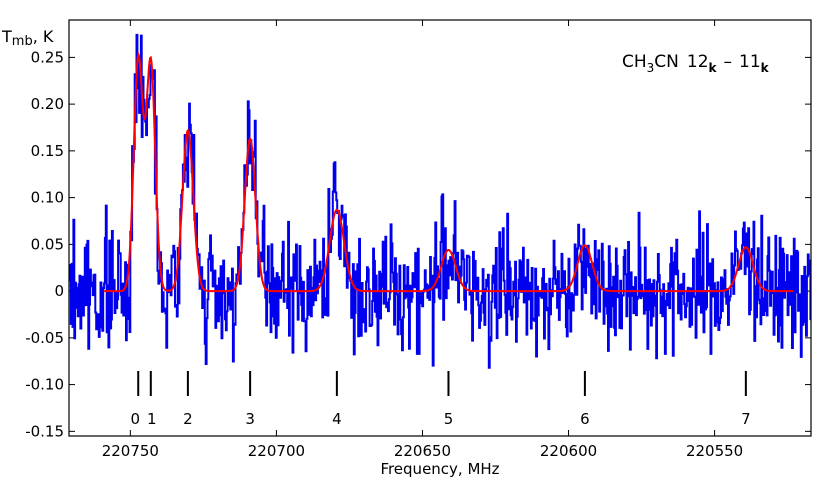  Describe the element at coordinates (135, 419) in the screenshot. I see `k-component-label: 0` at that location.